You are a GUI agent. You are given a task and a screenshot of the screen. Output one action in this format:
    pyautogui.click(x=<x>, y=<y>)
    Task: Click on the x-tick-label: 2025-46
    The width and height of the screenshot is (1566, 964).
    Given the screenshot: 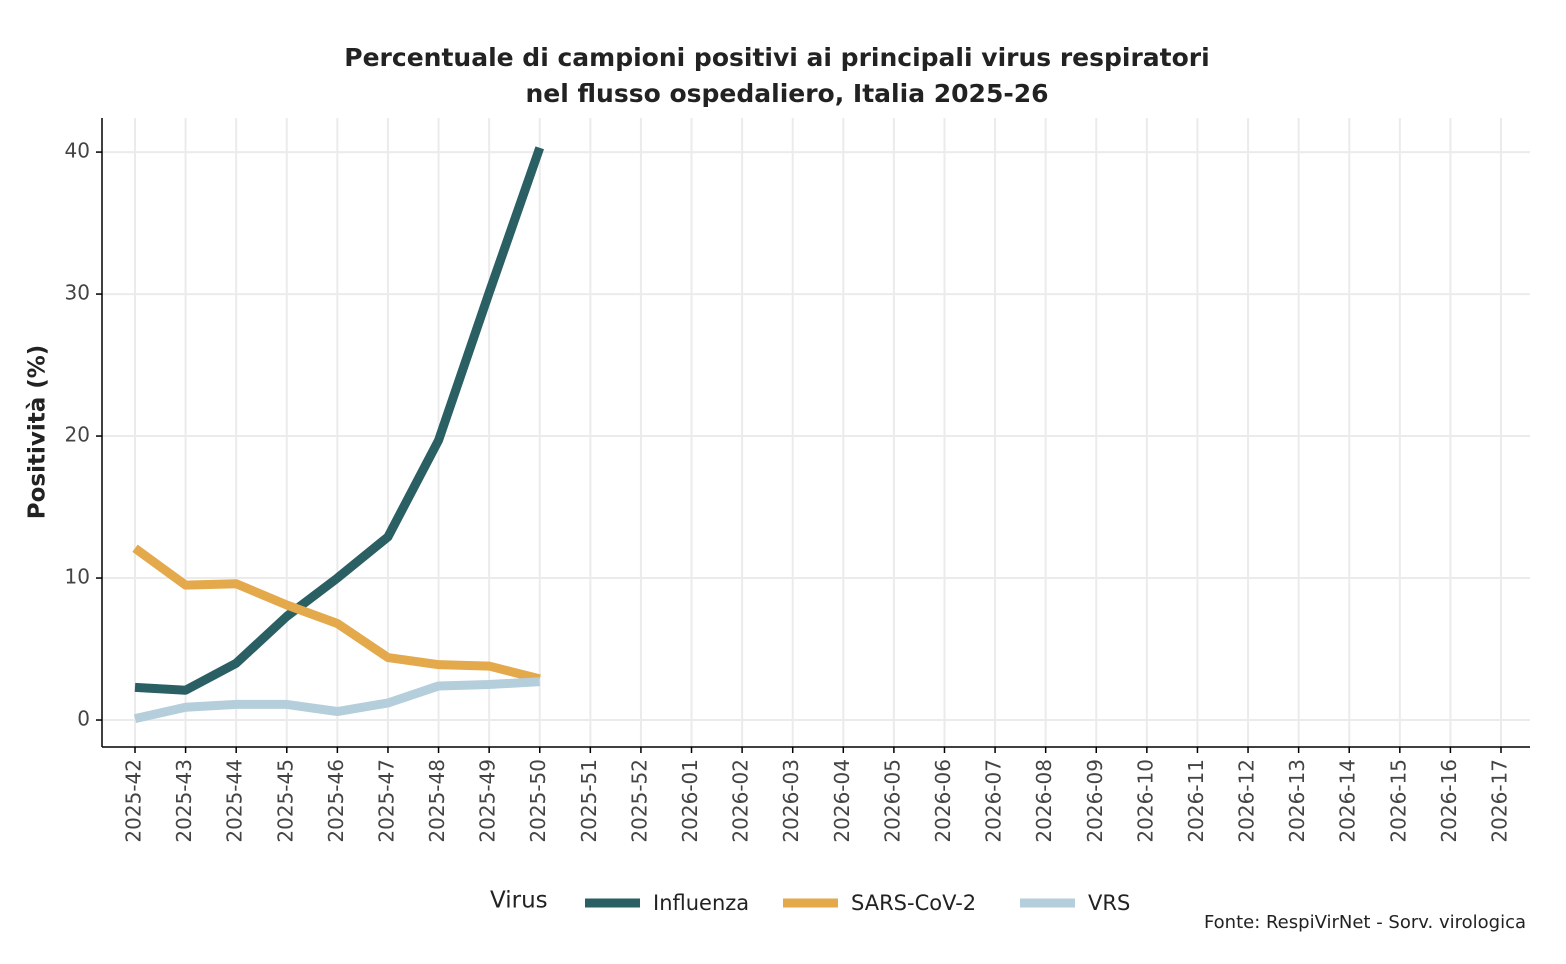 What is the action you would take?
    pyautogui.click(x=336, y=801)
    